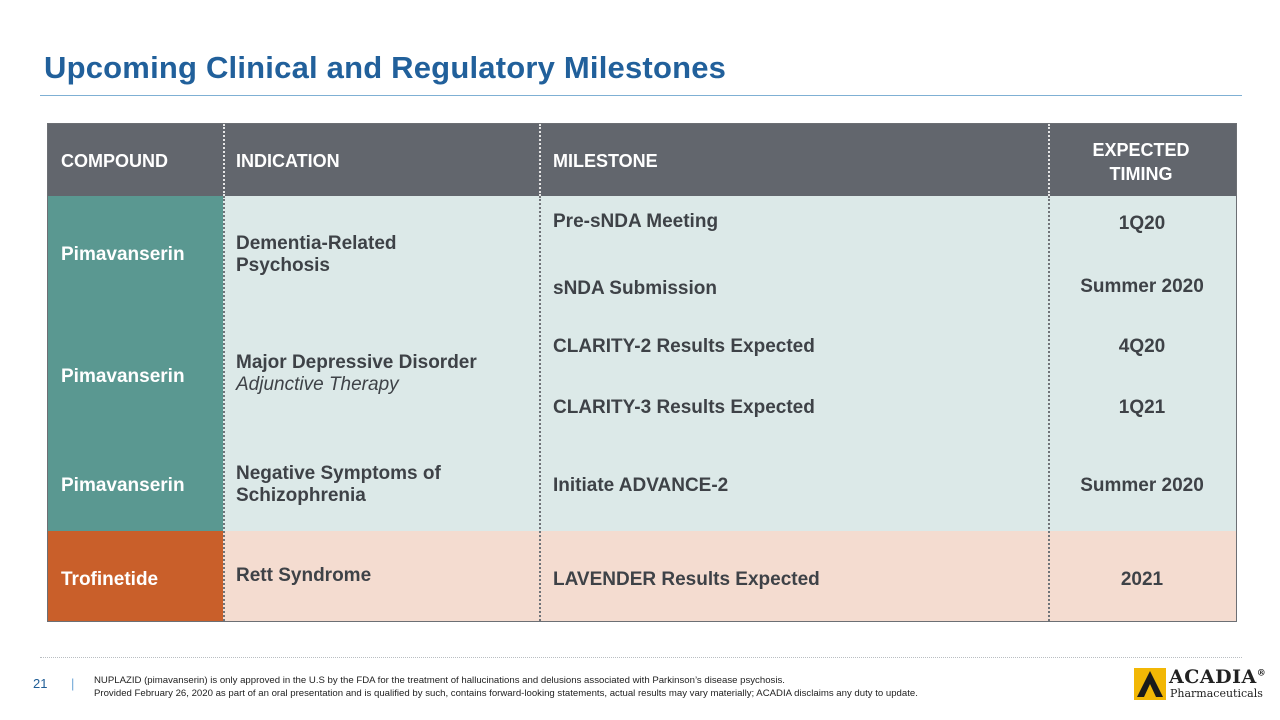 This screenshot has height=720, width=1280. Describe the element at coordinates (1142, 579) in the screenshot. I see `timing-text: 2021` at that location.